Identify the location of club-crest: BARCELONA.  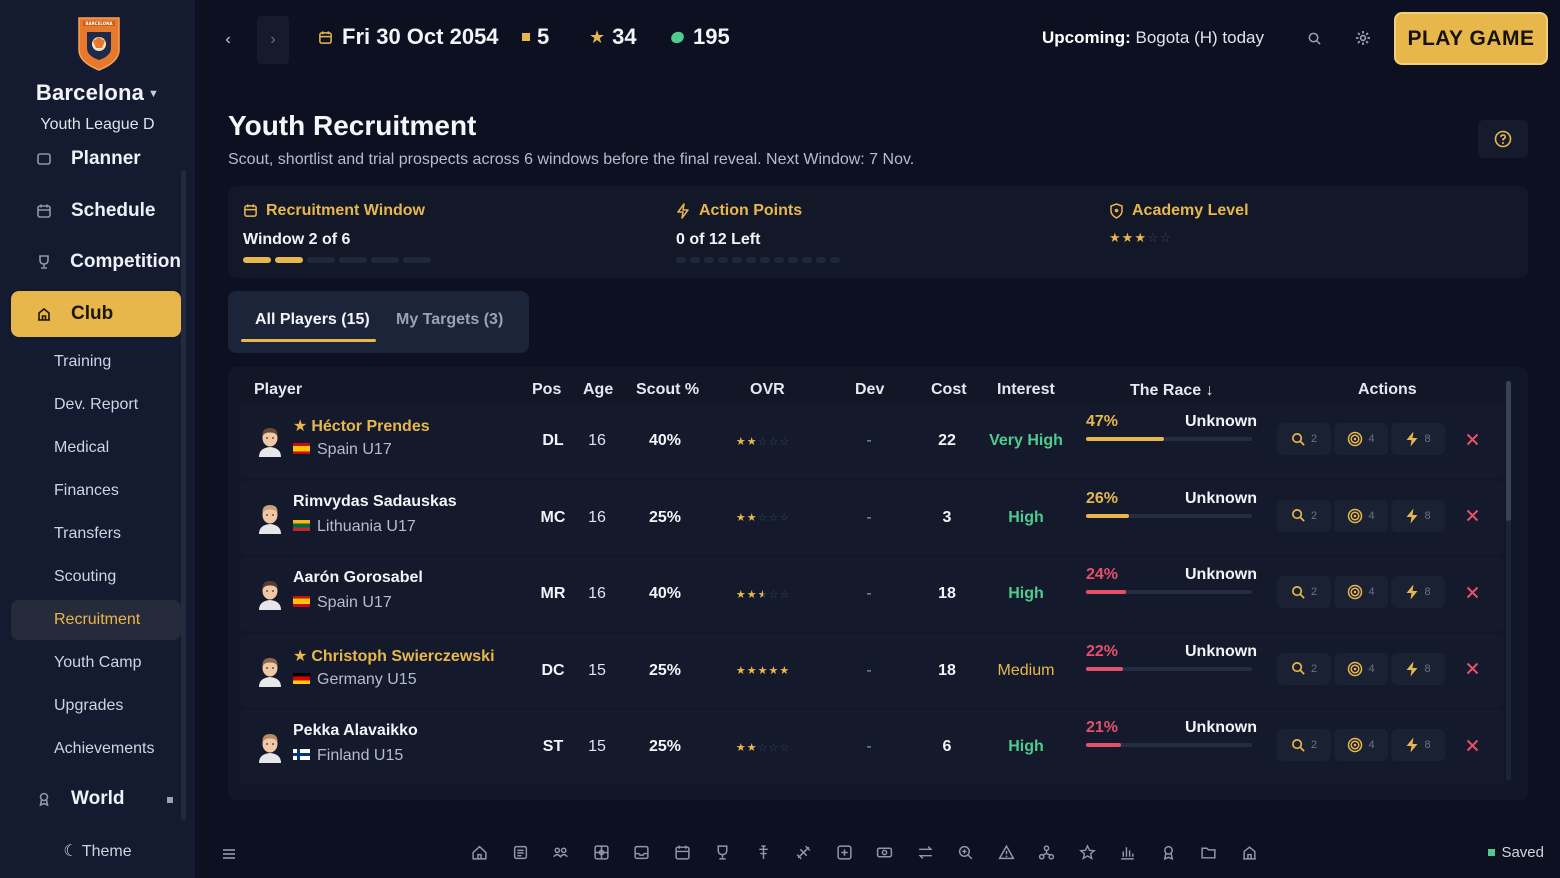
(99, 43).